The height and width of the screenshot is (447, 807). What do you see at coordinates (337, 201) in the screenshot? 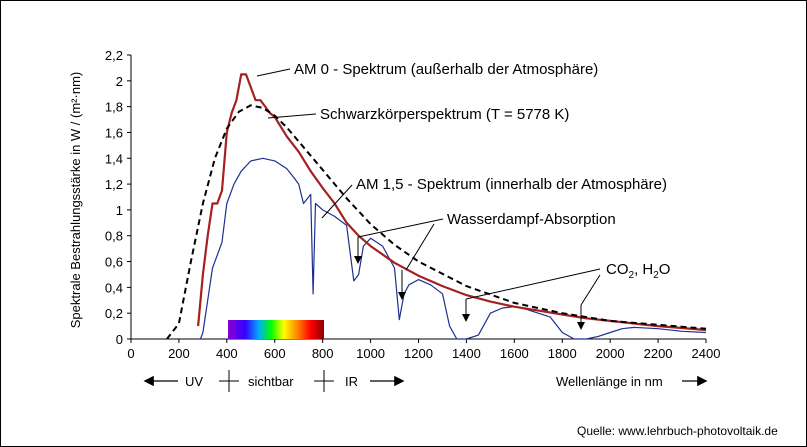
I see `annotation-am15-pointer` at bounding box center [337, 201].